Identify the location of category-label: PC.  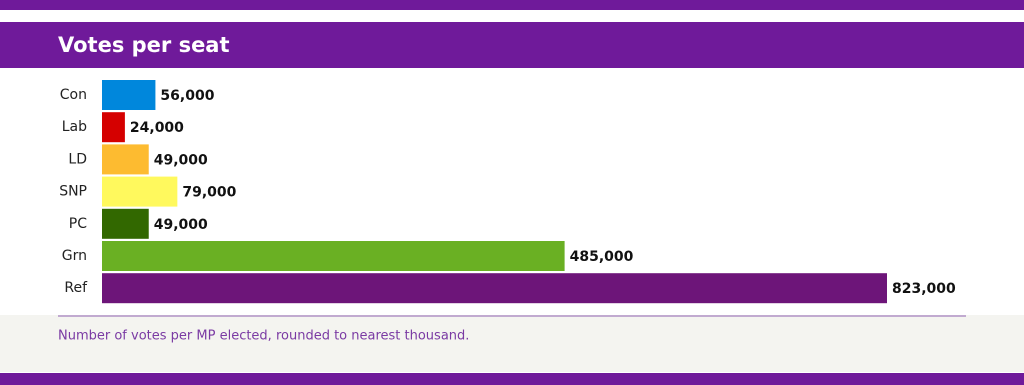
(78, 224).